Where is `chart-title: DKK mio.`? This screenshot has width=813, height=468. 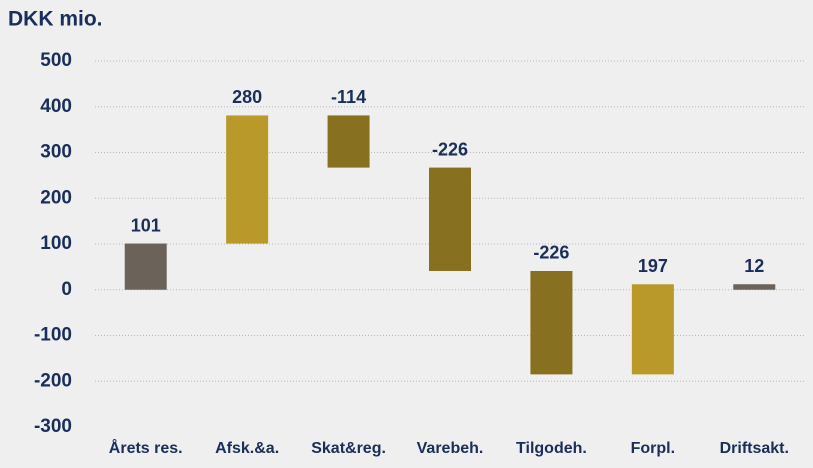
chart-title: DKK mio. is located at coordinates (55, 19).